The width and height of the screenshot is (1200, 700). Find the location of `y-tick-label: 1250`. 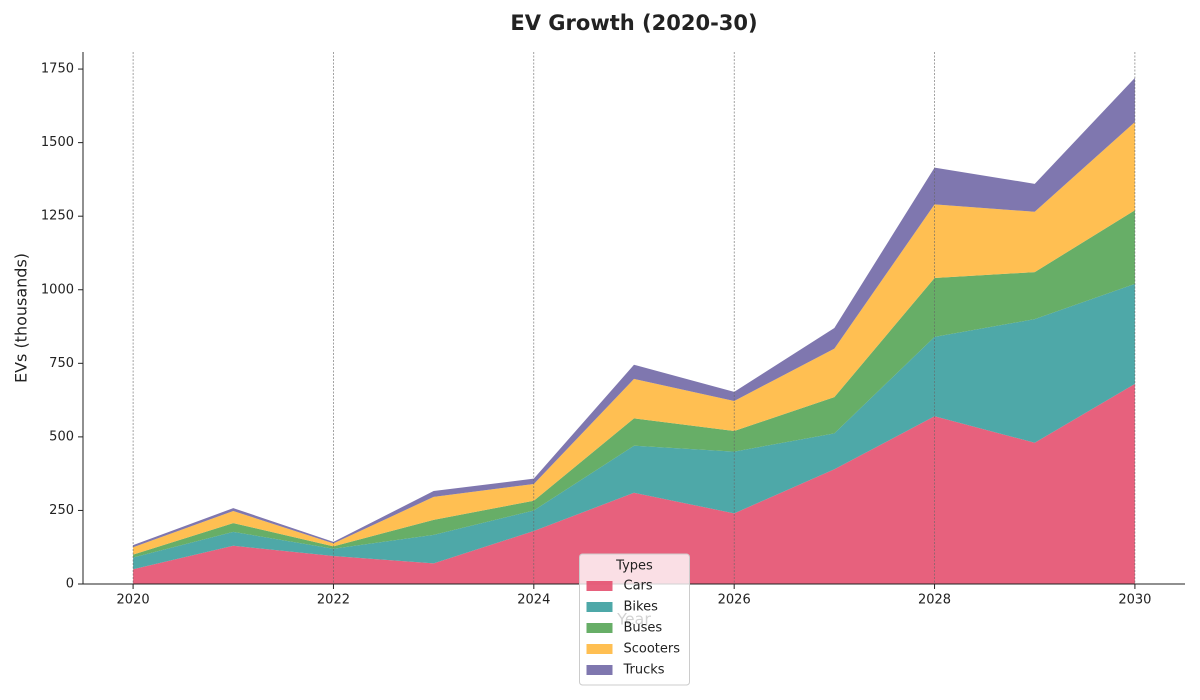

y-tick-label: 1250 is located at coordinates (57, 216).